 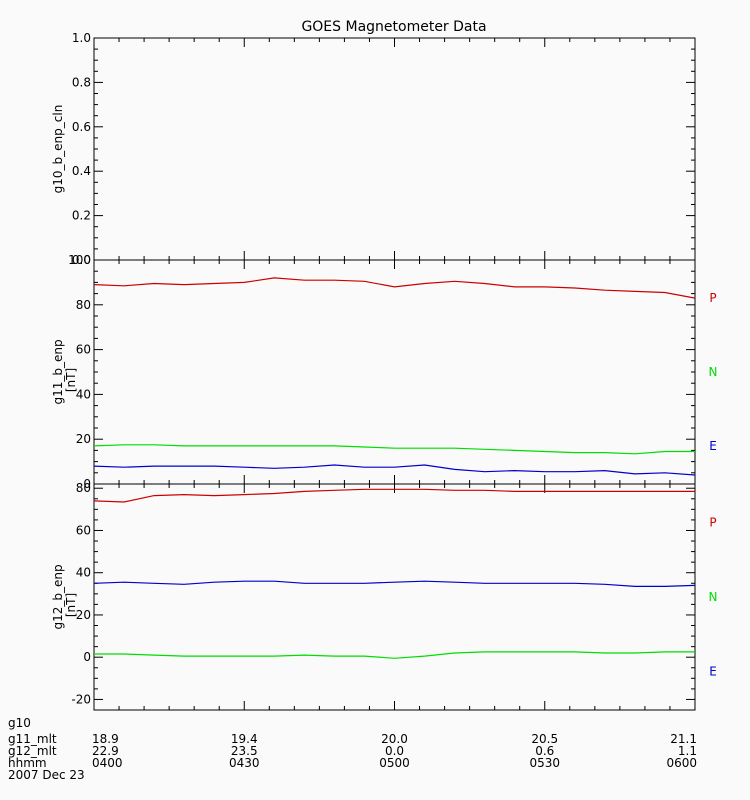 What do you see at coordinates (46, 775) in the screenshot?
I see `date-label: 2007 Dec 23` at bounding box center [46, 775].